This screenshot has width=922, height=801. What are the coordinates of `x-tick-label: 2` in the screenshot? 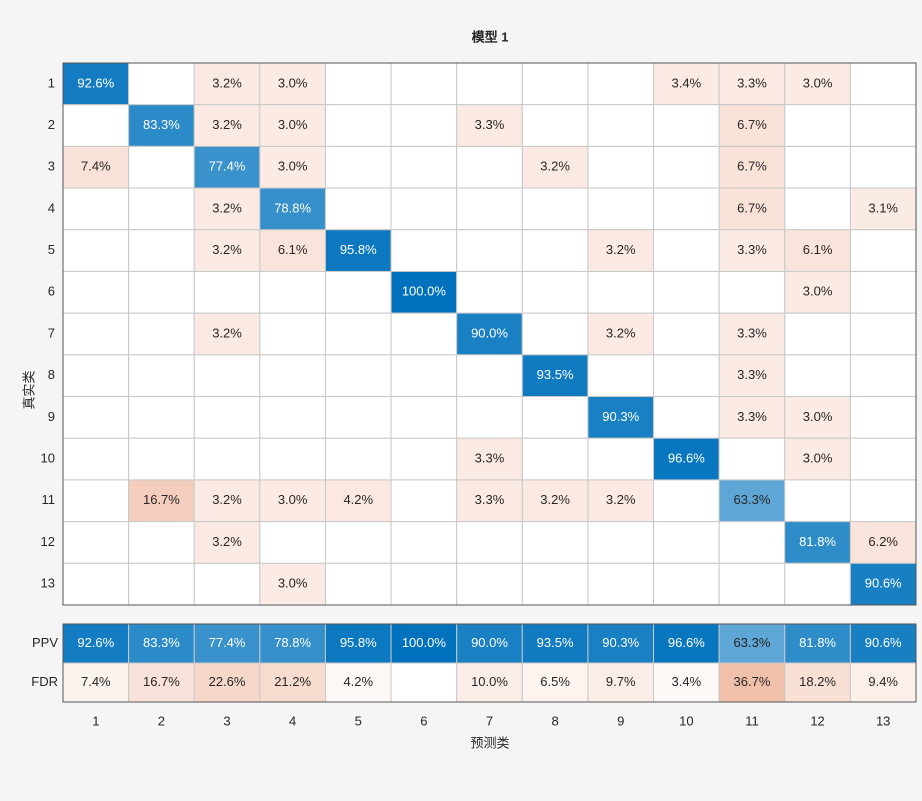 It's located at (161, 720).